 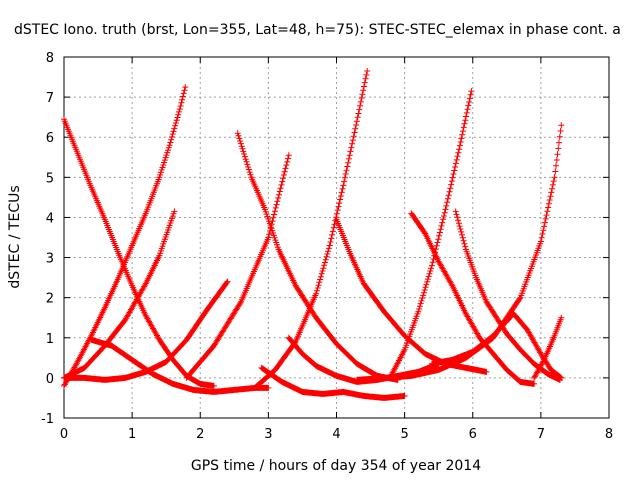 What do you see at coordinates (609, 434) in the screenshot?
I see `x-tick-label: 8` at bounding box center [609, 434].